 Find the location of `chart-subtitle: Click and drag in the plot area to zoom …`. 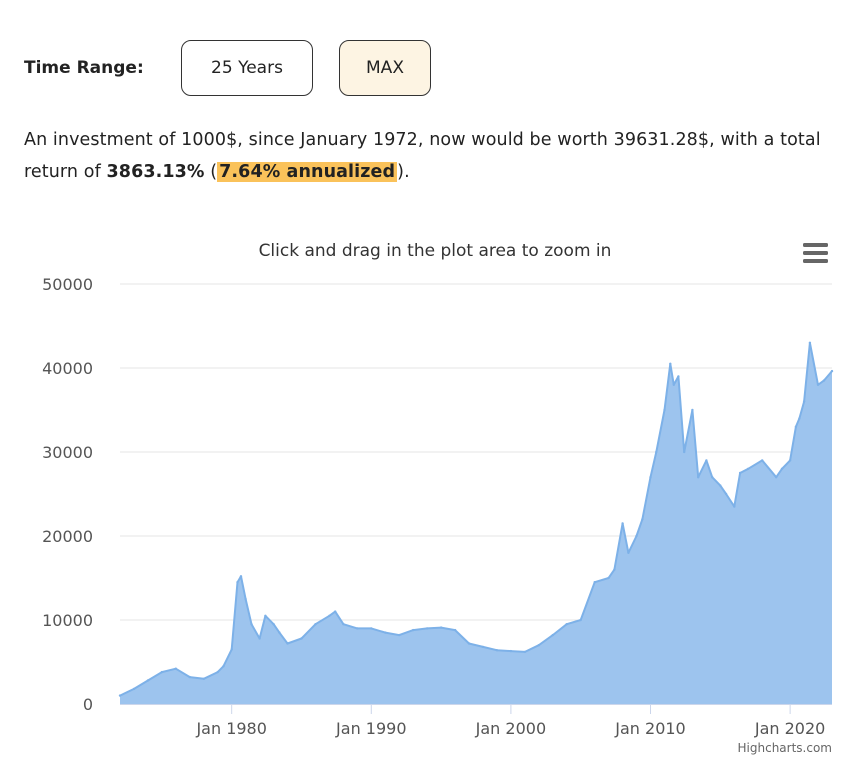

chart-subtitle: Click and drag in the plot area to zoom … is located at coordinates (435, 251).